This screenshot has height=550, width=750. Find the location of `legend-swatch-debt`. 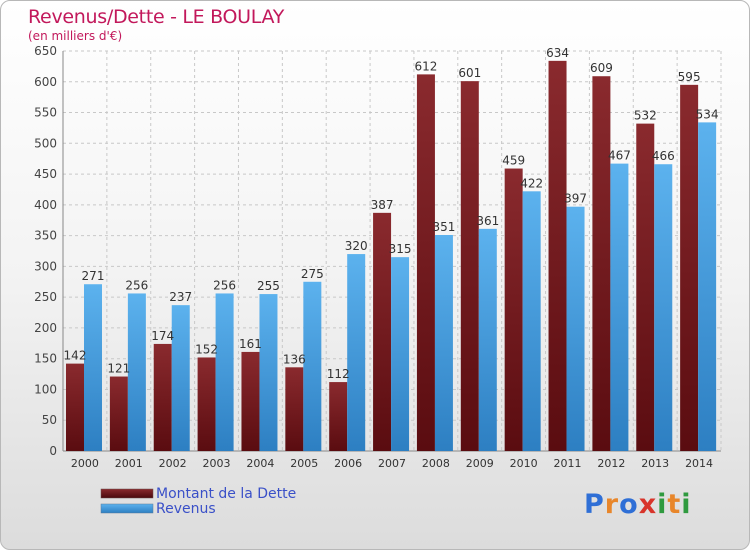

legend-swatch-debt is located at coordinates (127, 493).